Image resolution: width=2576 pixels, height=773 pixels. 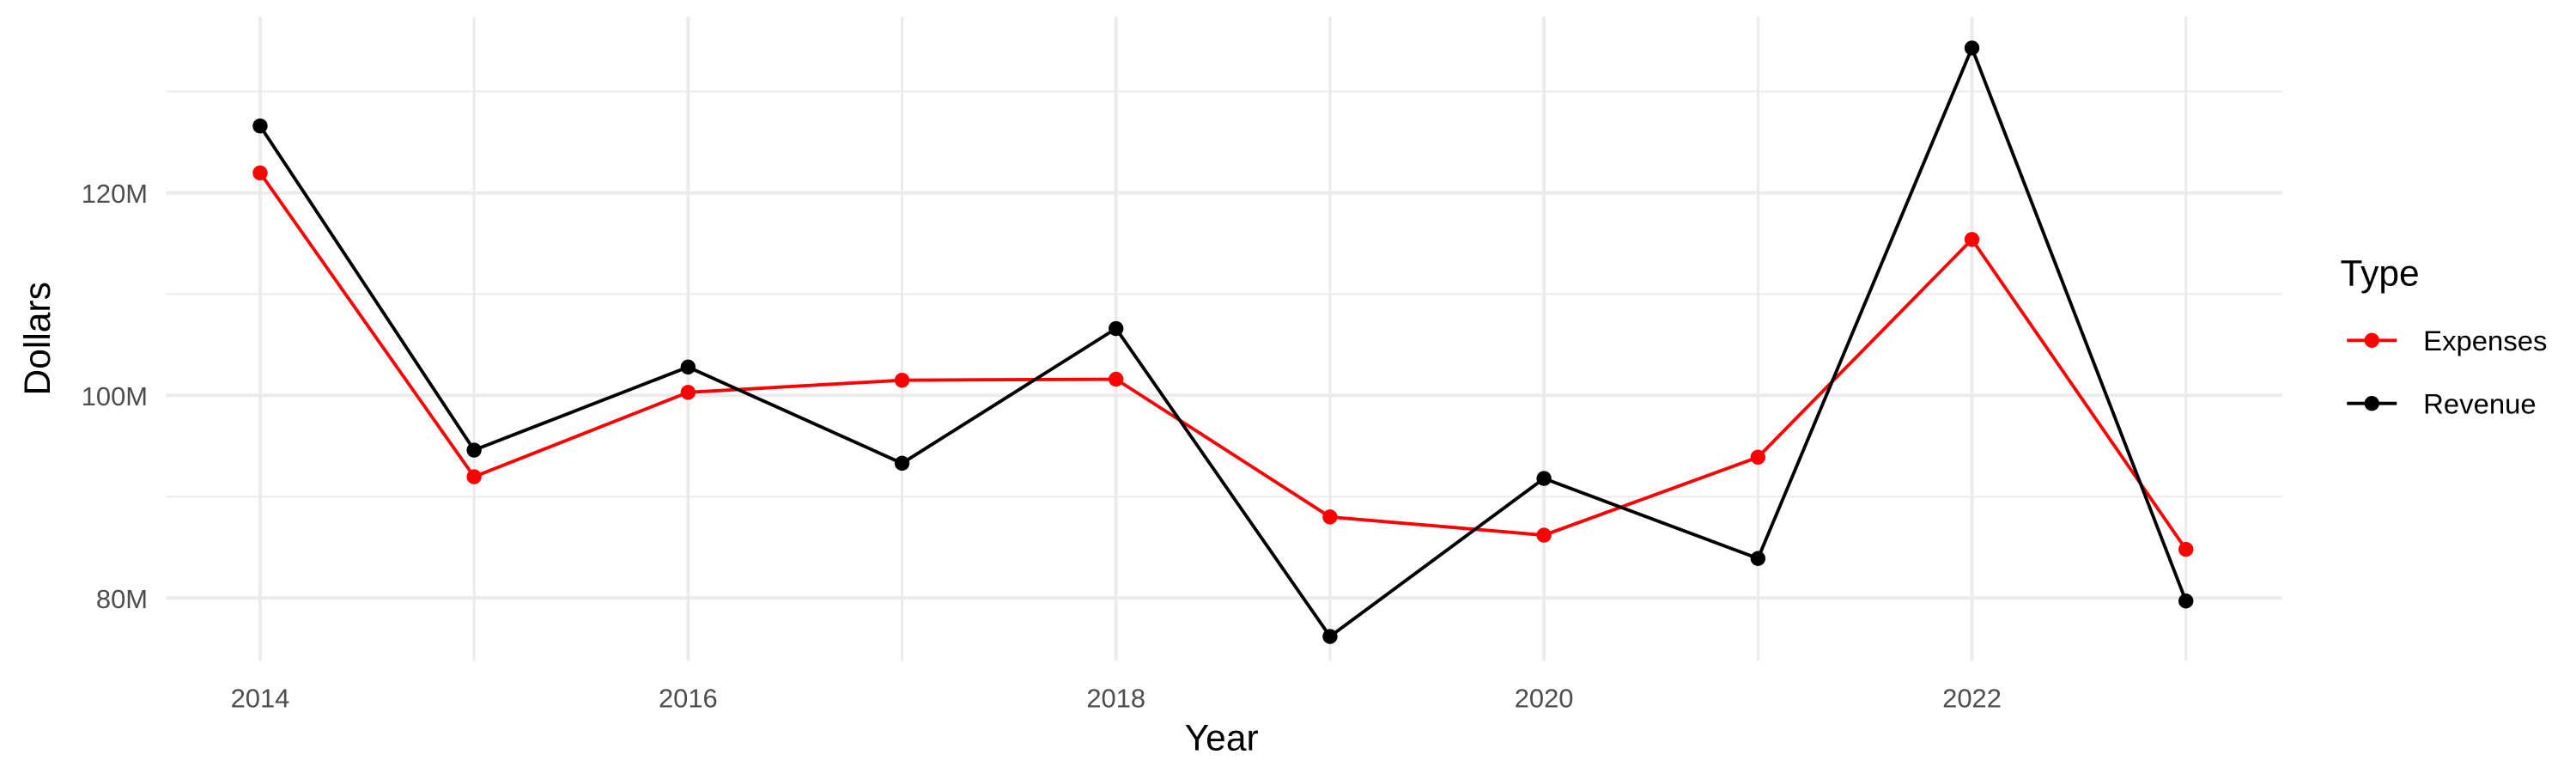 What do you see at coordinates (2380, 273) in the screenshot?
I see `legend-title: Type` at bounding box center [2380, 273].